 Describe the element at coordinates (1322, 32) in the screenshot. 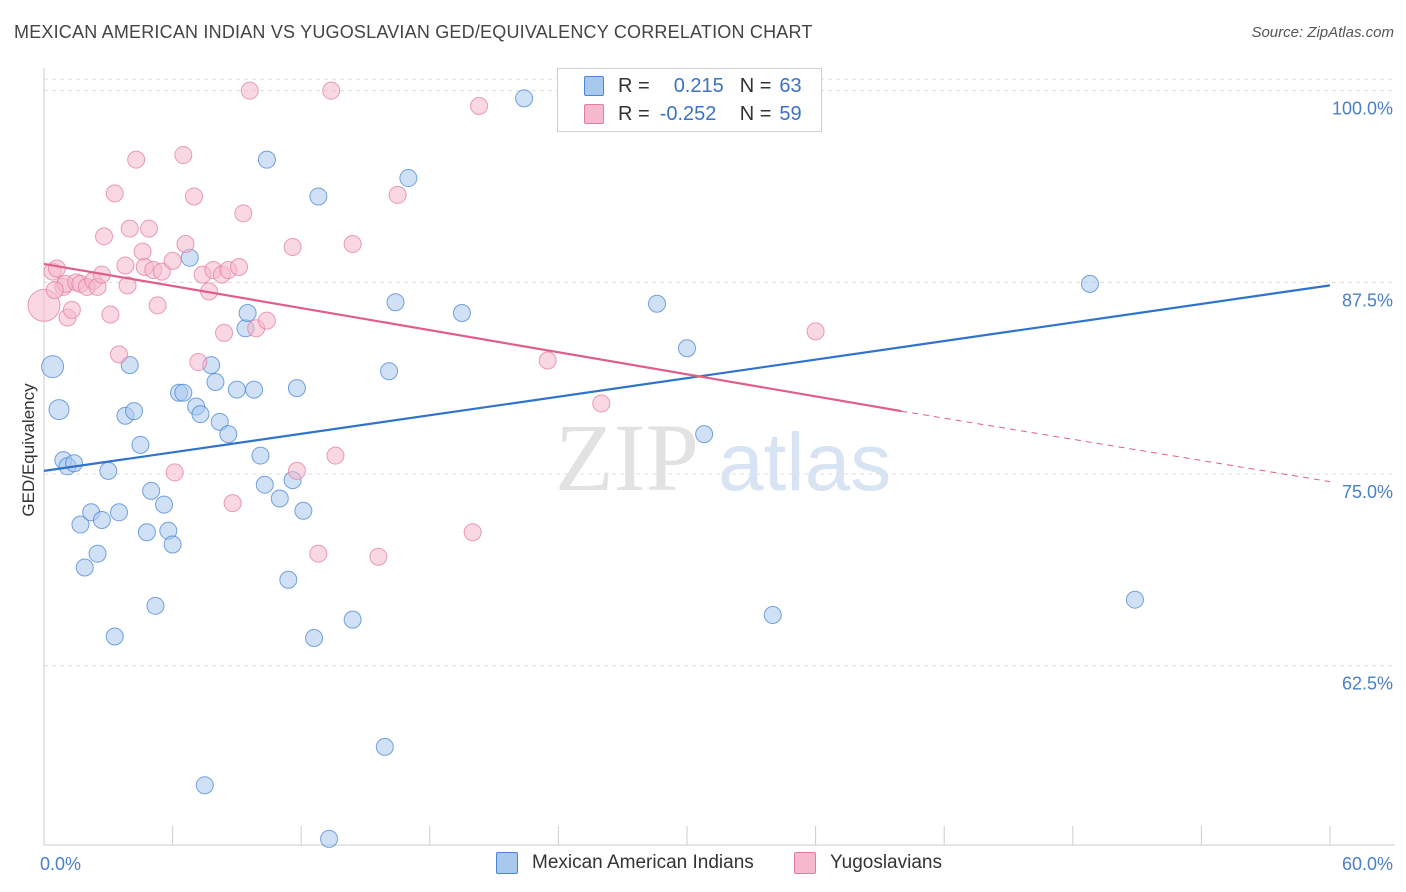

I see `source-credit: Source: ZipAtlas.com` at that location.